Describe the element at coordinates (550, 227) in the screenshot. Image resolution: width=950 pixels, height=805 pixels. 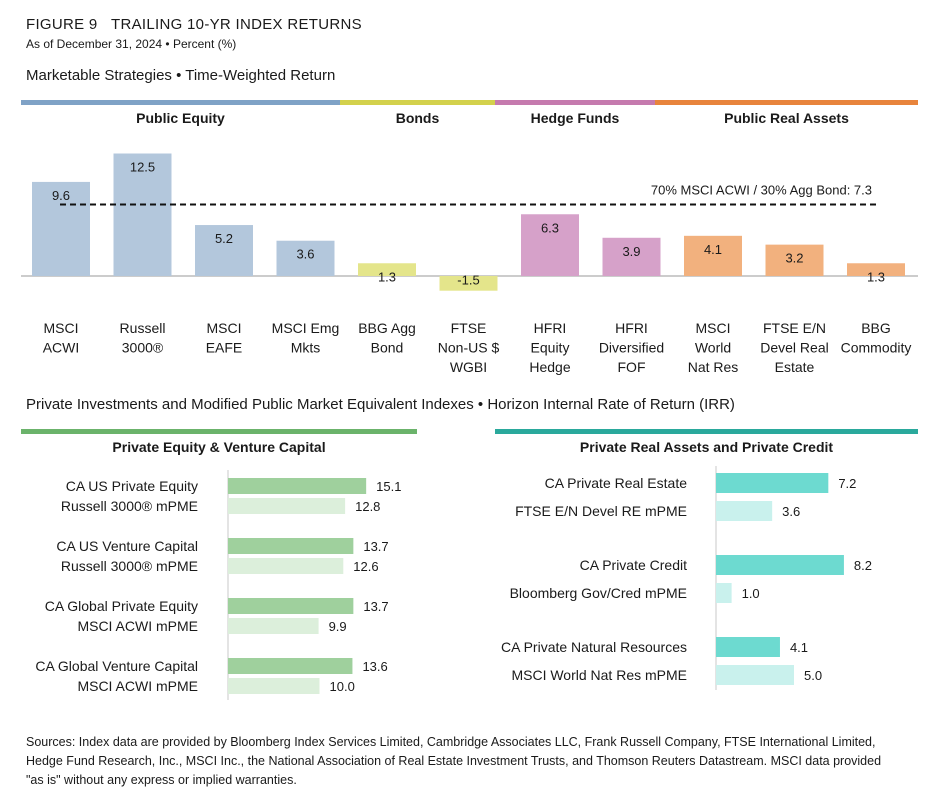
I see `bar-value-label: 6.3` at that location.